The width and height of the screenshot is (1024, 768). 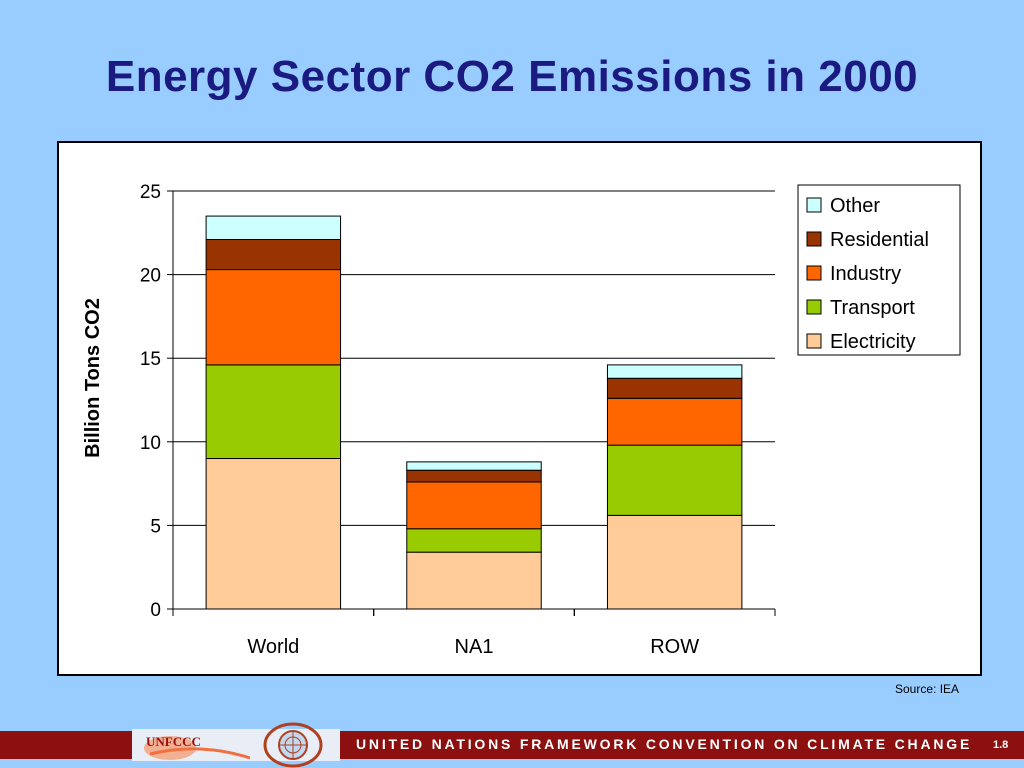 I want to click on legend-label: Other, so click(x=855, y=206).